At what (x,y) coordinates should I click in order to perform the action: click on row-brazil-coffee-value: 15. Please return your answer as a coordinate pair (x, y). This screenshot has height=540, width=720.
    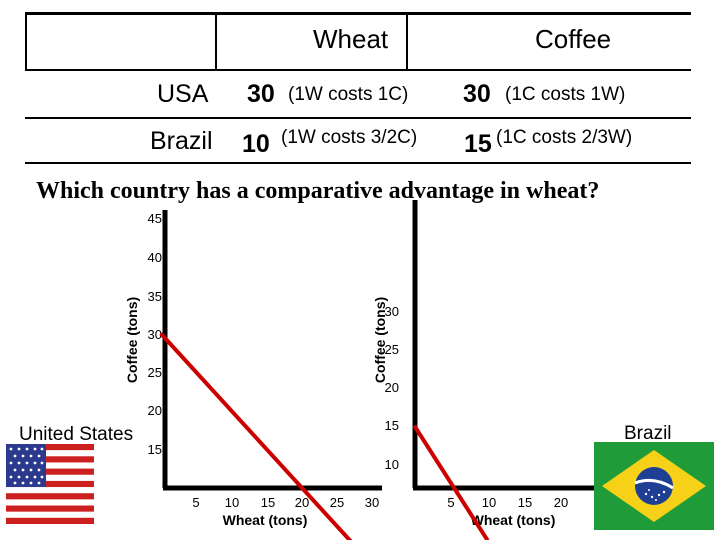
    Looking at the image, I should click on (478, 144).